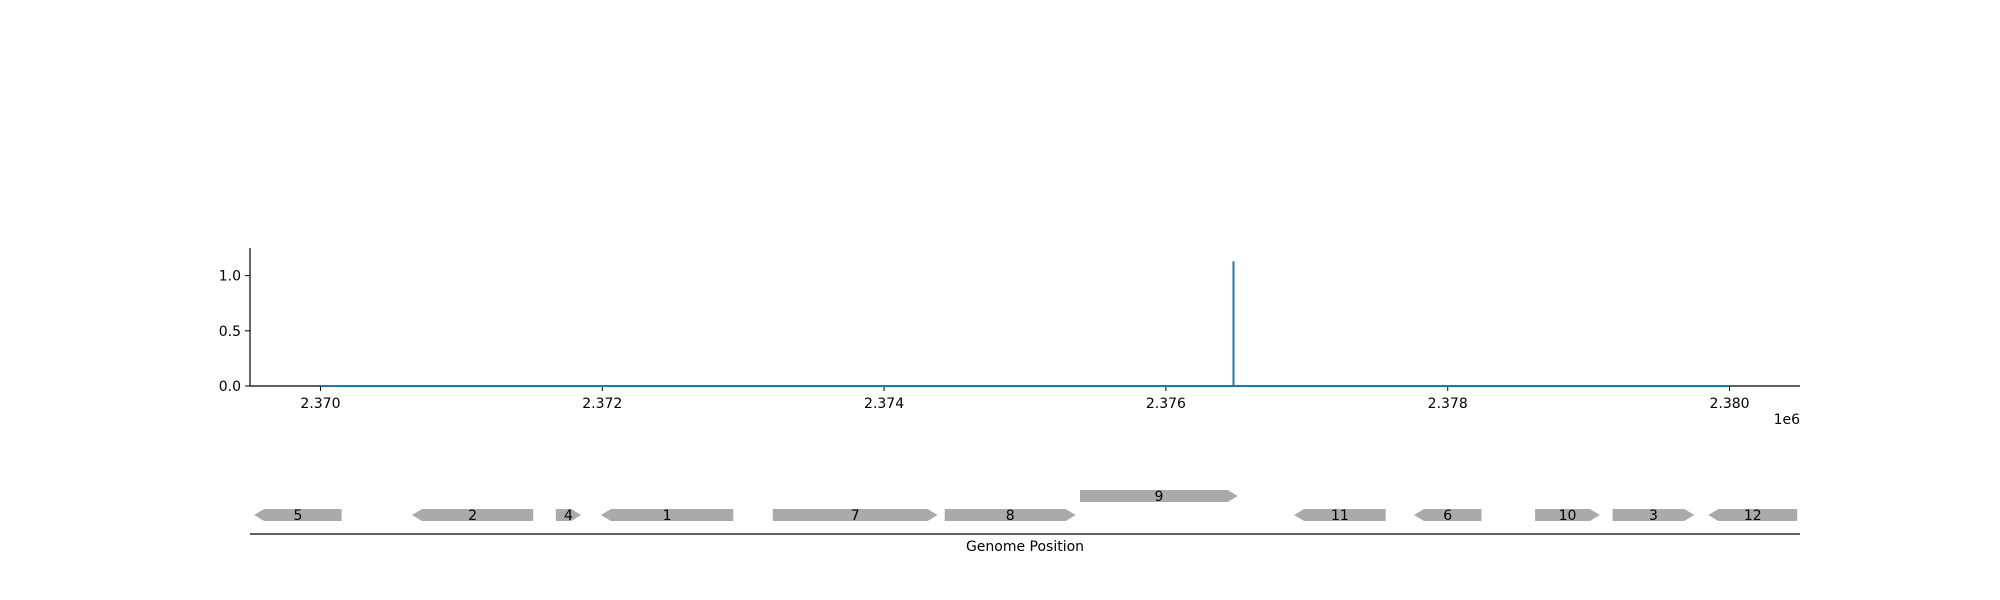 This screenshot has width=2000, height=600. I want to click on gene-track: 5 2 4 1 7 8 9 11 6 10 3 12 Genome Position, so click(1025, 522).